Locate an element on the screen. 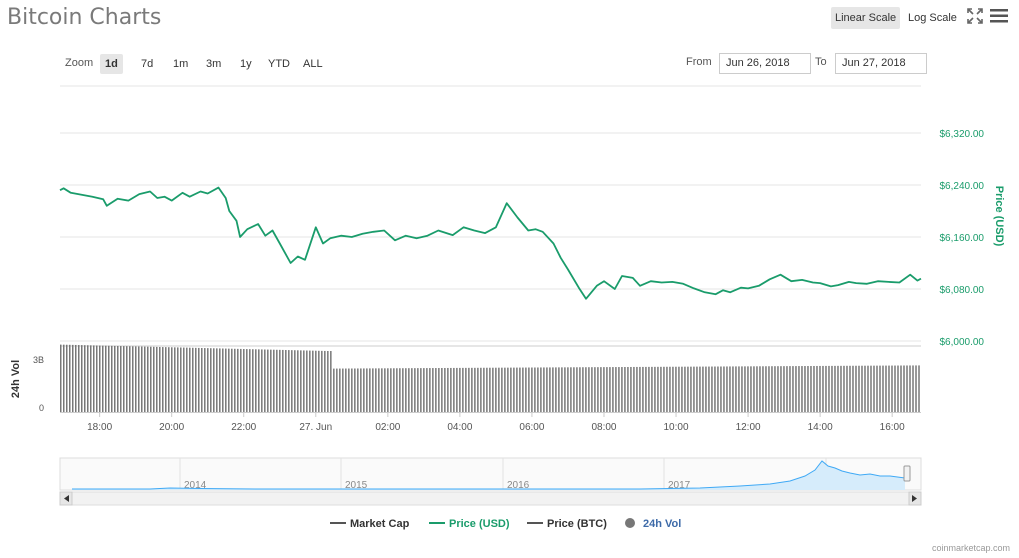 The height and width of the screenshot is (558, 1019). zoom-button-1y: 1y is located at coordinates (246, 64).